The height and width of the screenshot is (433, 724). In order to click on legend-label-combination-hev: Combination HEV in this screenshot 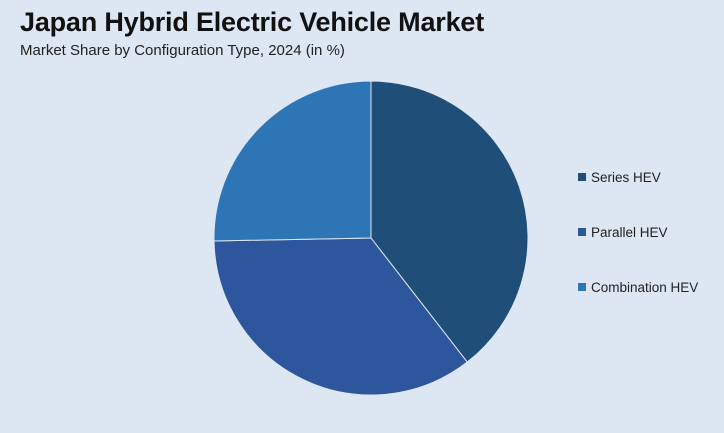, I will do `click(645, 287)`.